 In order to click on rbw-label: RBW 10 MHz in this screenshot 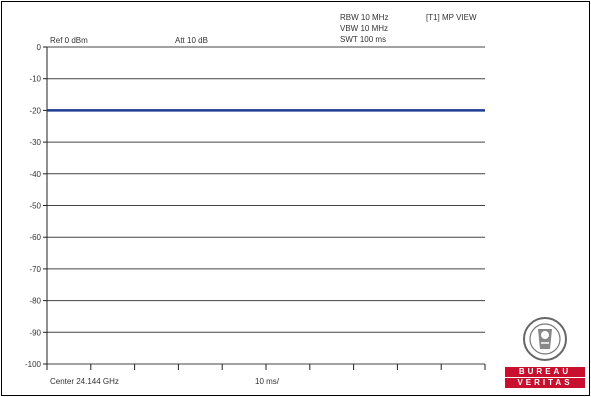, I will do `click(364, 17)`.